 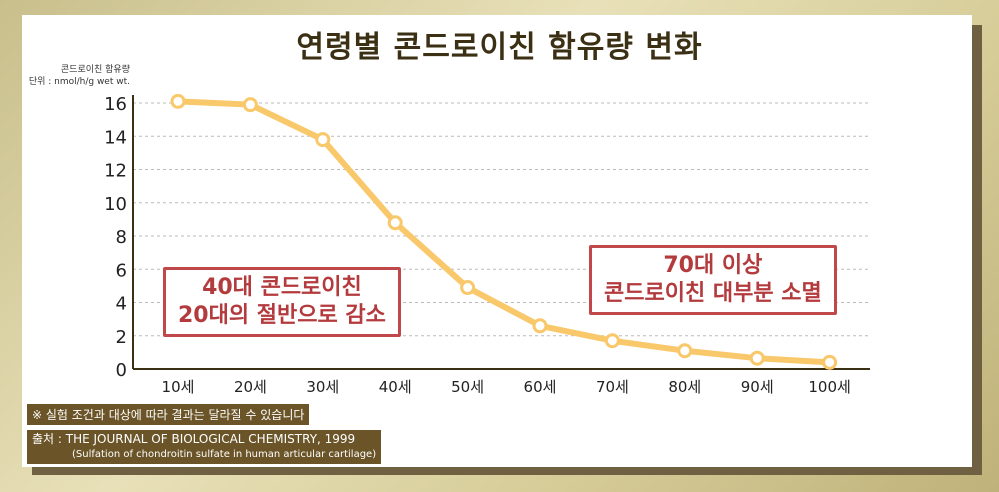 What do you see at coordinates (282, 302) in the screenshot?
I see `annotation-40s: 40대 콘드로이친 20대의 절반으로 감소` at bounding box center [282, 302].